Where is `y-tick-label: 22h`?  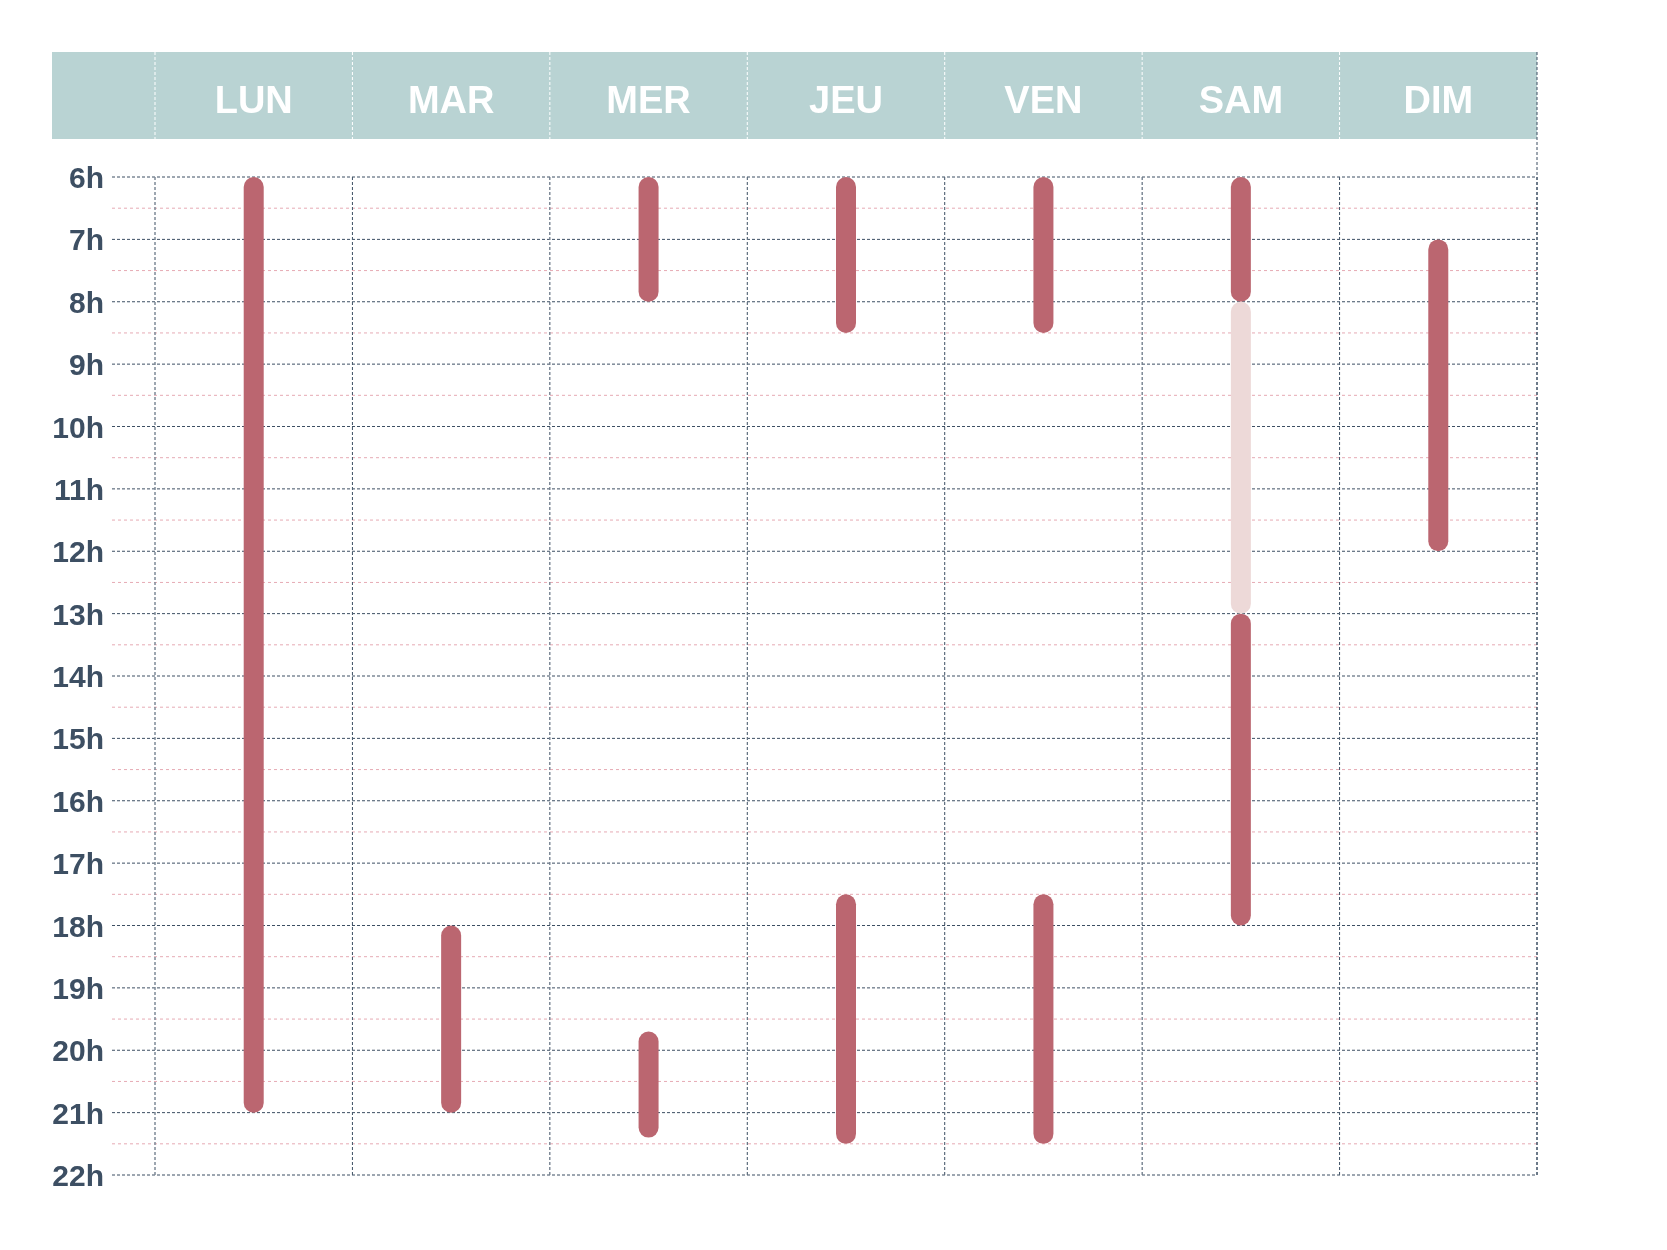 y-tick-label: 22h is located at coordinates (78, 1175).